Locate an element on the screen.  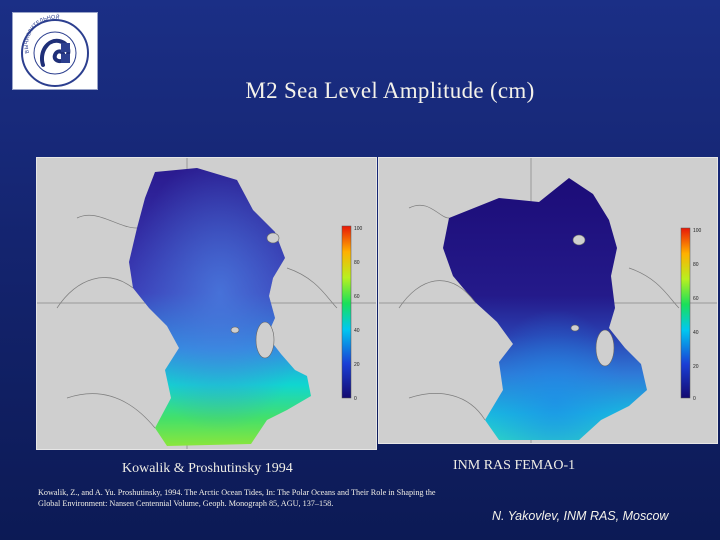
author-credit: N. Yakovlev, INM RAS, Moscow is located at coordinates (580, 516).